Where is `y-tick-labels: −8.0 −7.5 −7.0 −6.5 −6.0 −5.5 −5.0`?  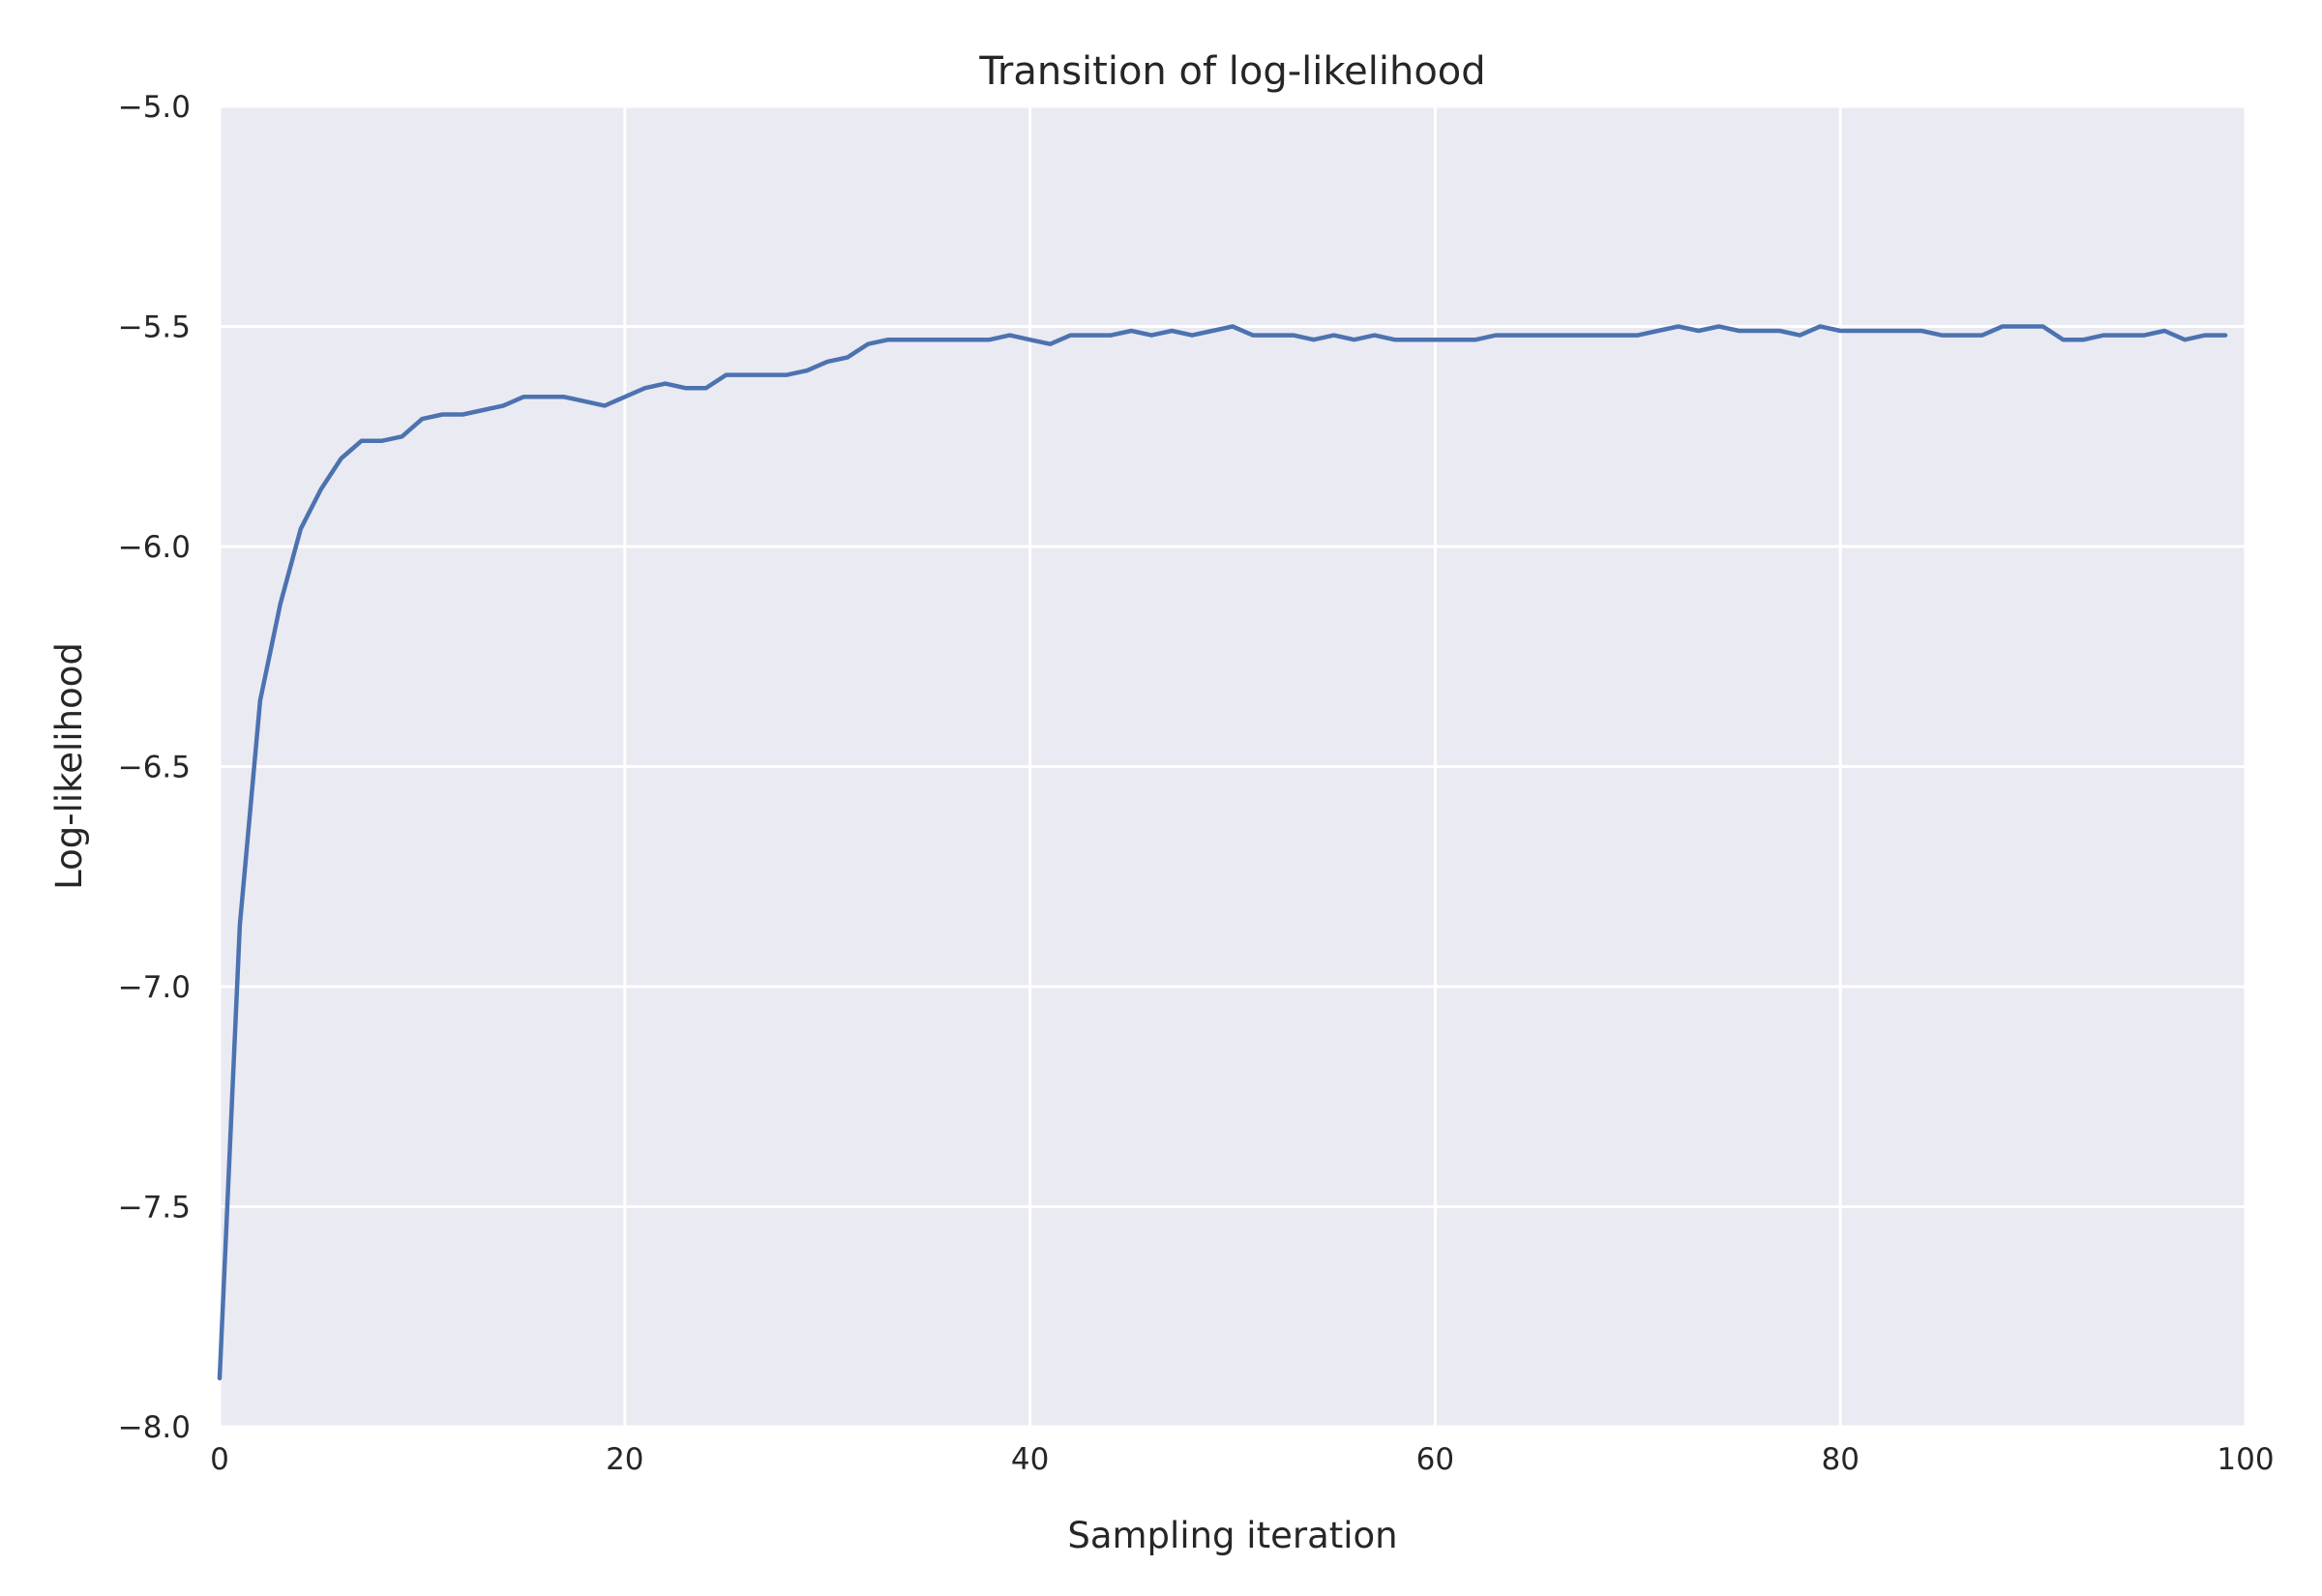
y-tick-labels: −8.0 −7.5 −7.0 −6.5 −6.0 −5.5 −5.0 is located at coordinates (154, 767).